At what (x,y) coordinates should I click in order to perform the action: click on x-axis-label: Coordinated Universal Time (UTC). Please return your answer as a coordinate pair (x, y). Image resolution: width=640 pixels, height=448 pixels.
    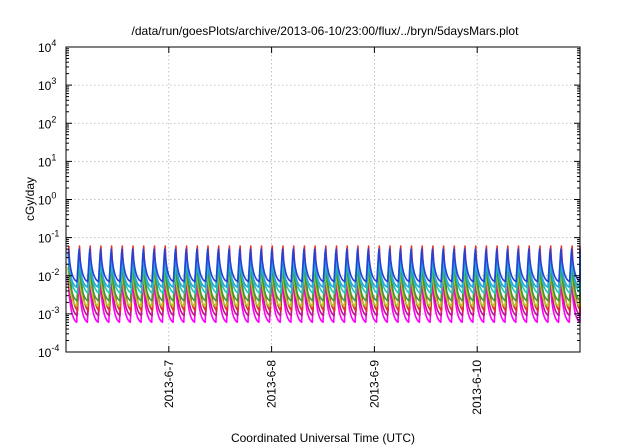
    Looking at the image, I should click on (323, 438).